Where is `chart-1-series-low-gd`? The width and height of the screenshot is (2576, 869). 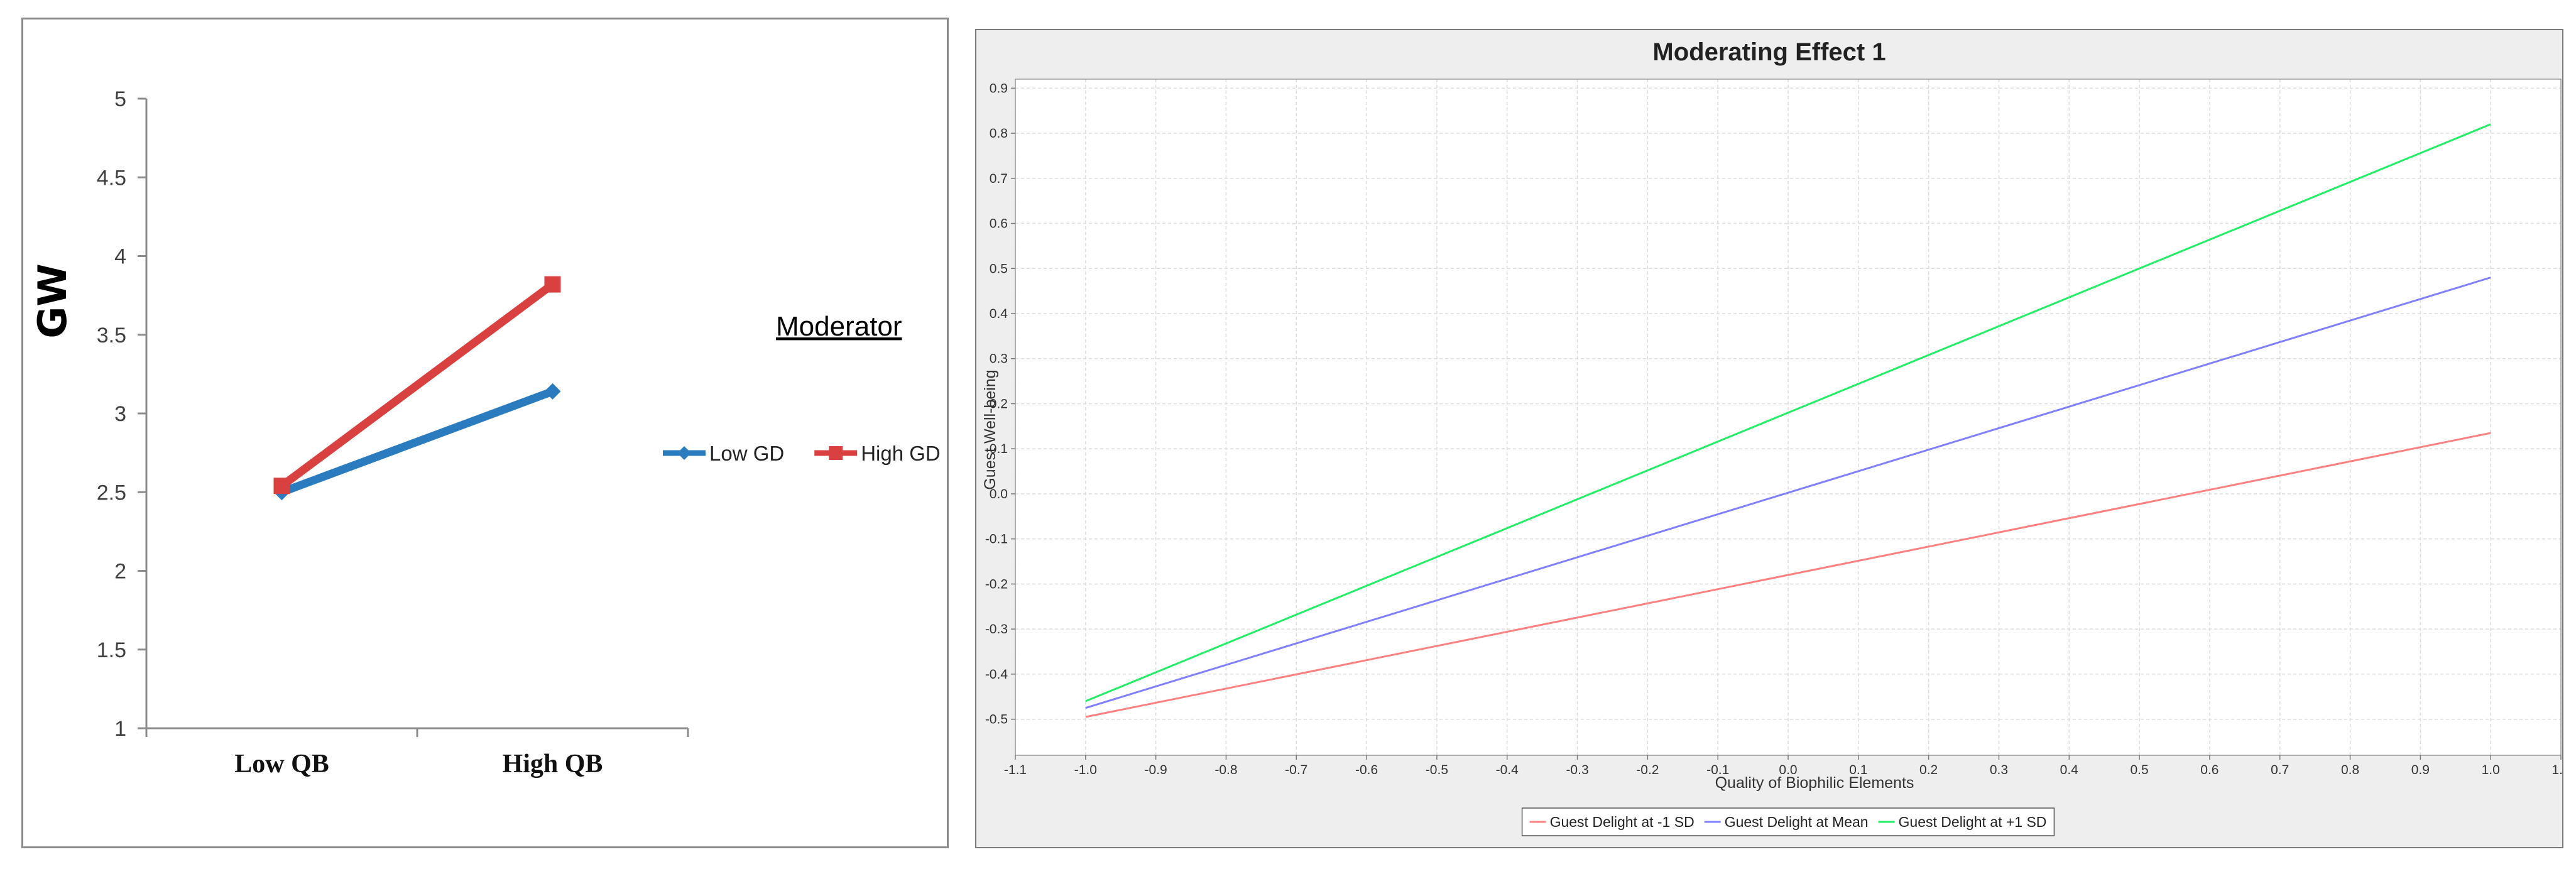
chart-1-series-low-gd is located at coordinates (417, 442).